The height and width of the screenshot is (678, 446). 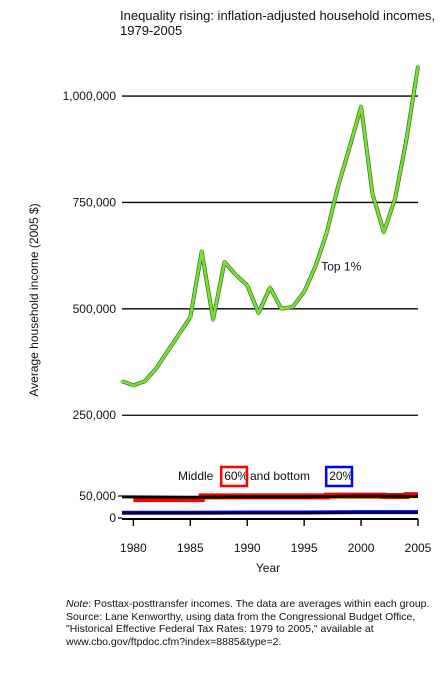 What do you see at coordinates (190, 548) in the screenshot?
I see `x-tick-label: 1985` at bounding box center [190, 548].